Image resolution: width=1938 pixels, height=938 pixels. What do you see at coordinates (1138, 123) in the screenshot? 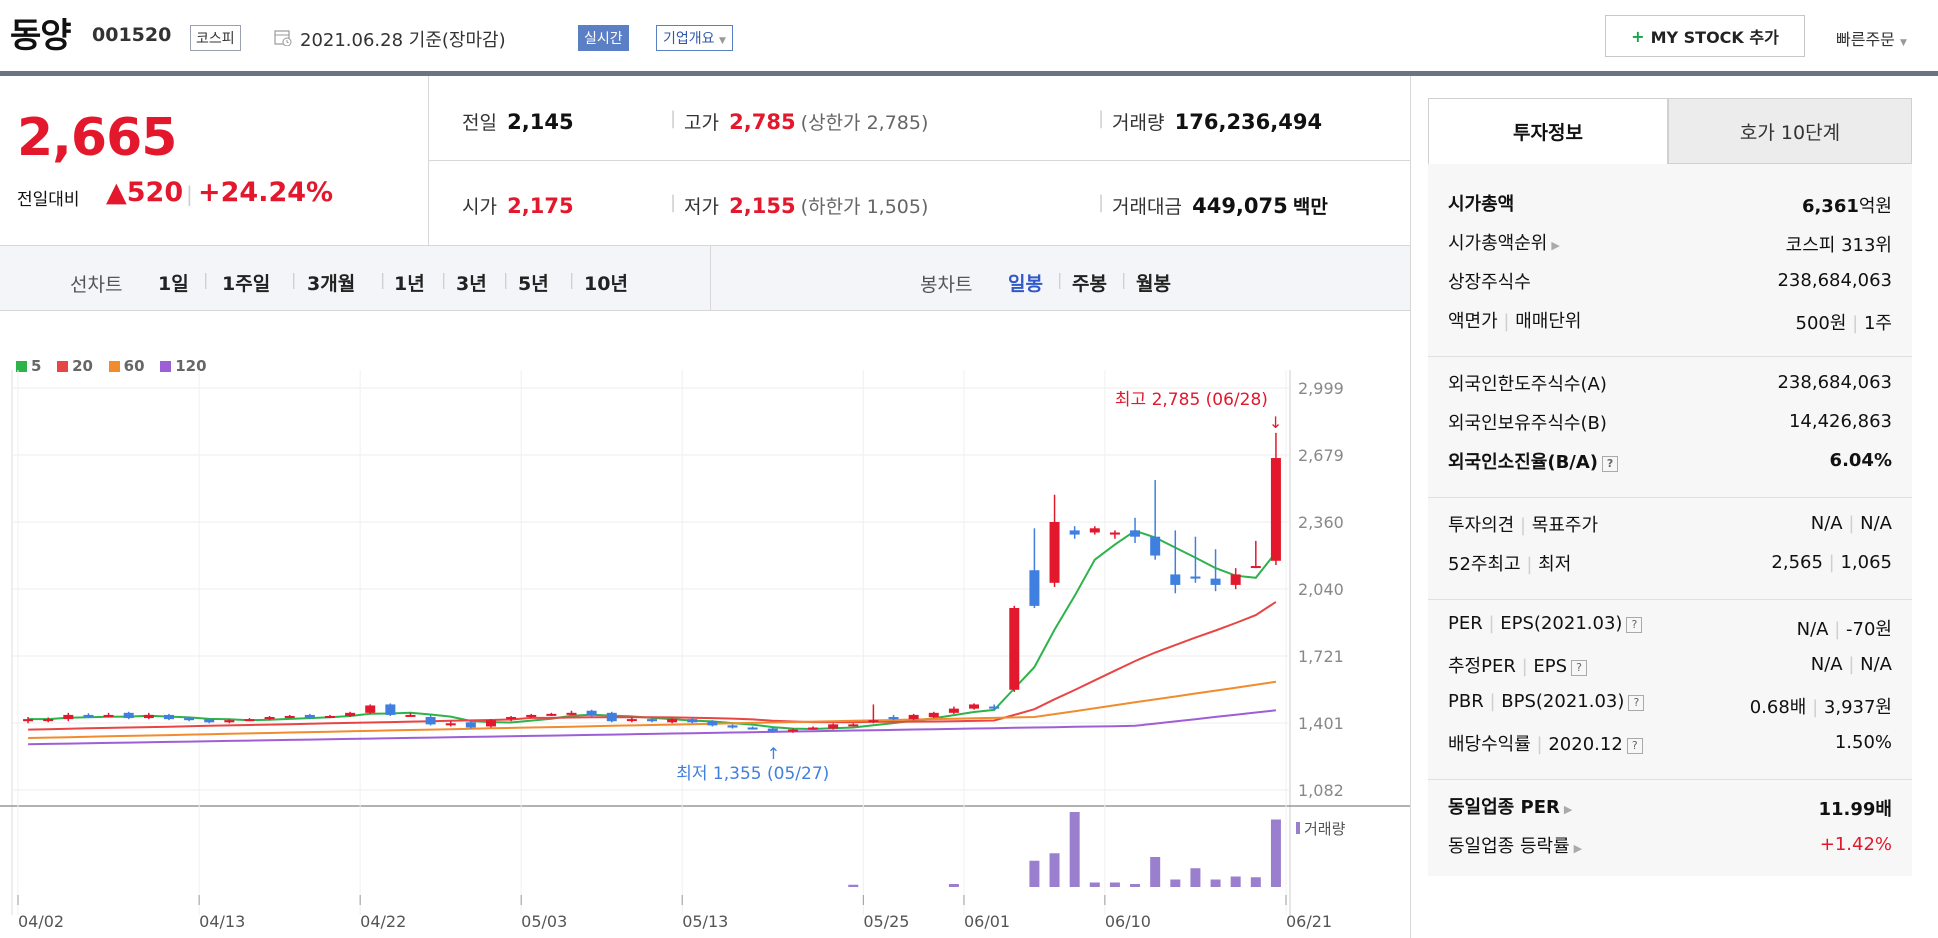
I see `volume-label: 거래량` at bounding box center [1138, 123].